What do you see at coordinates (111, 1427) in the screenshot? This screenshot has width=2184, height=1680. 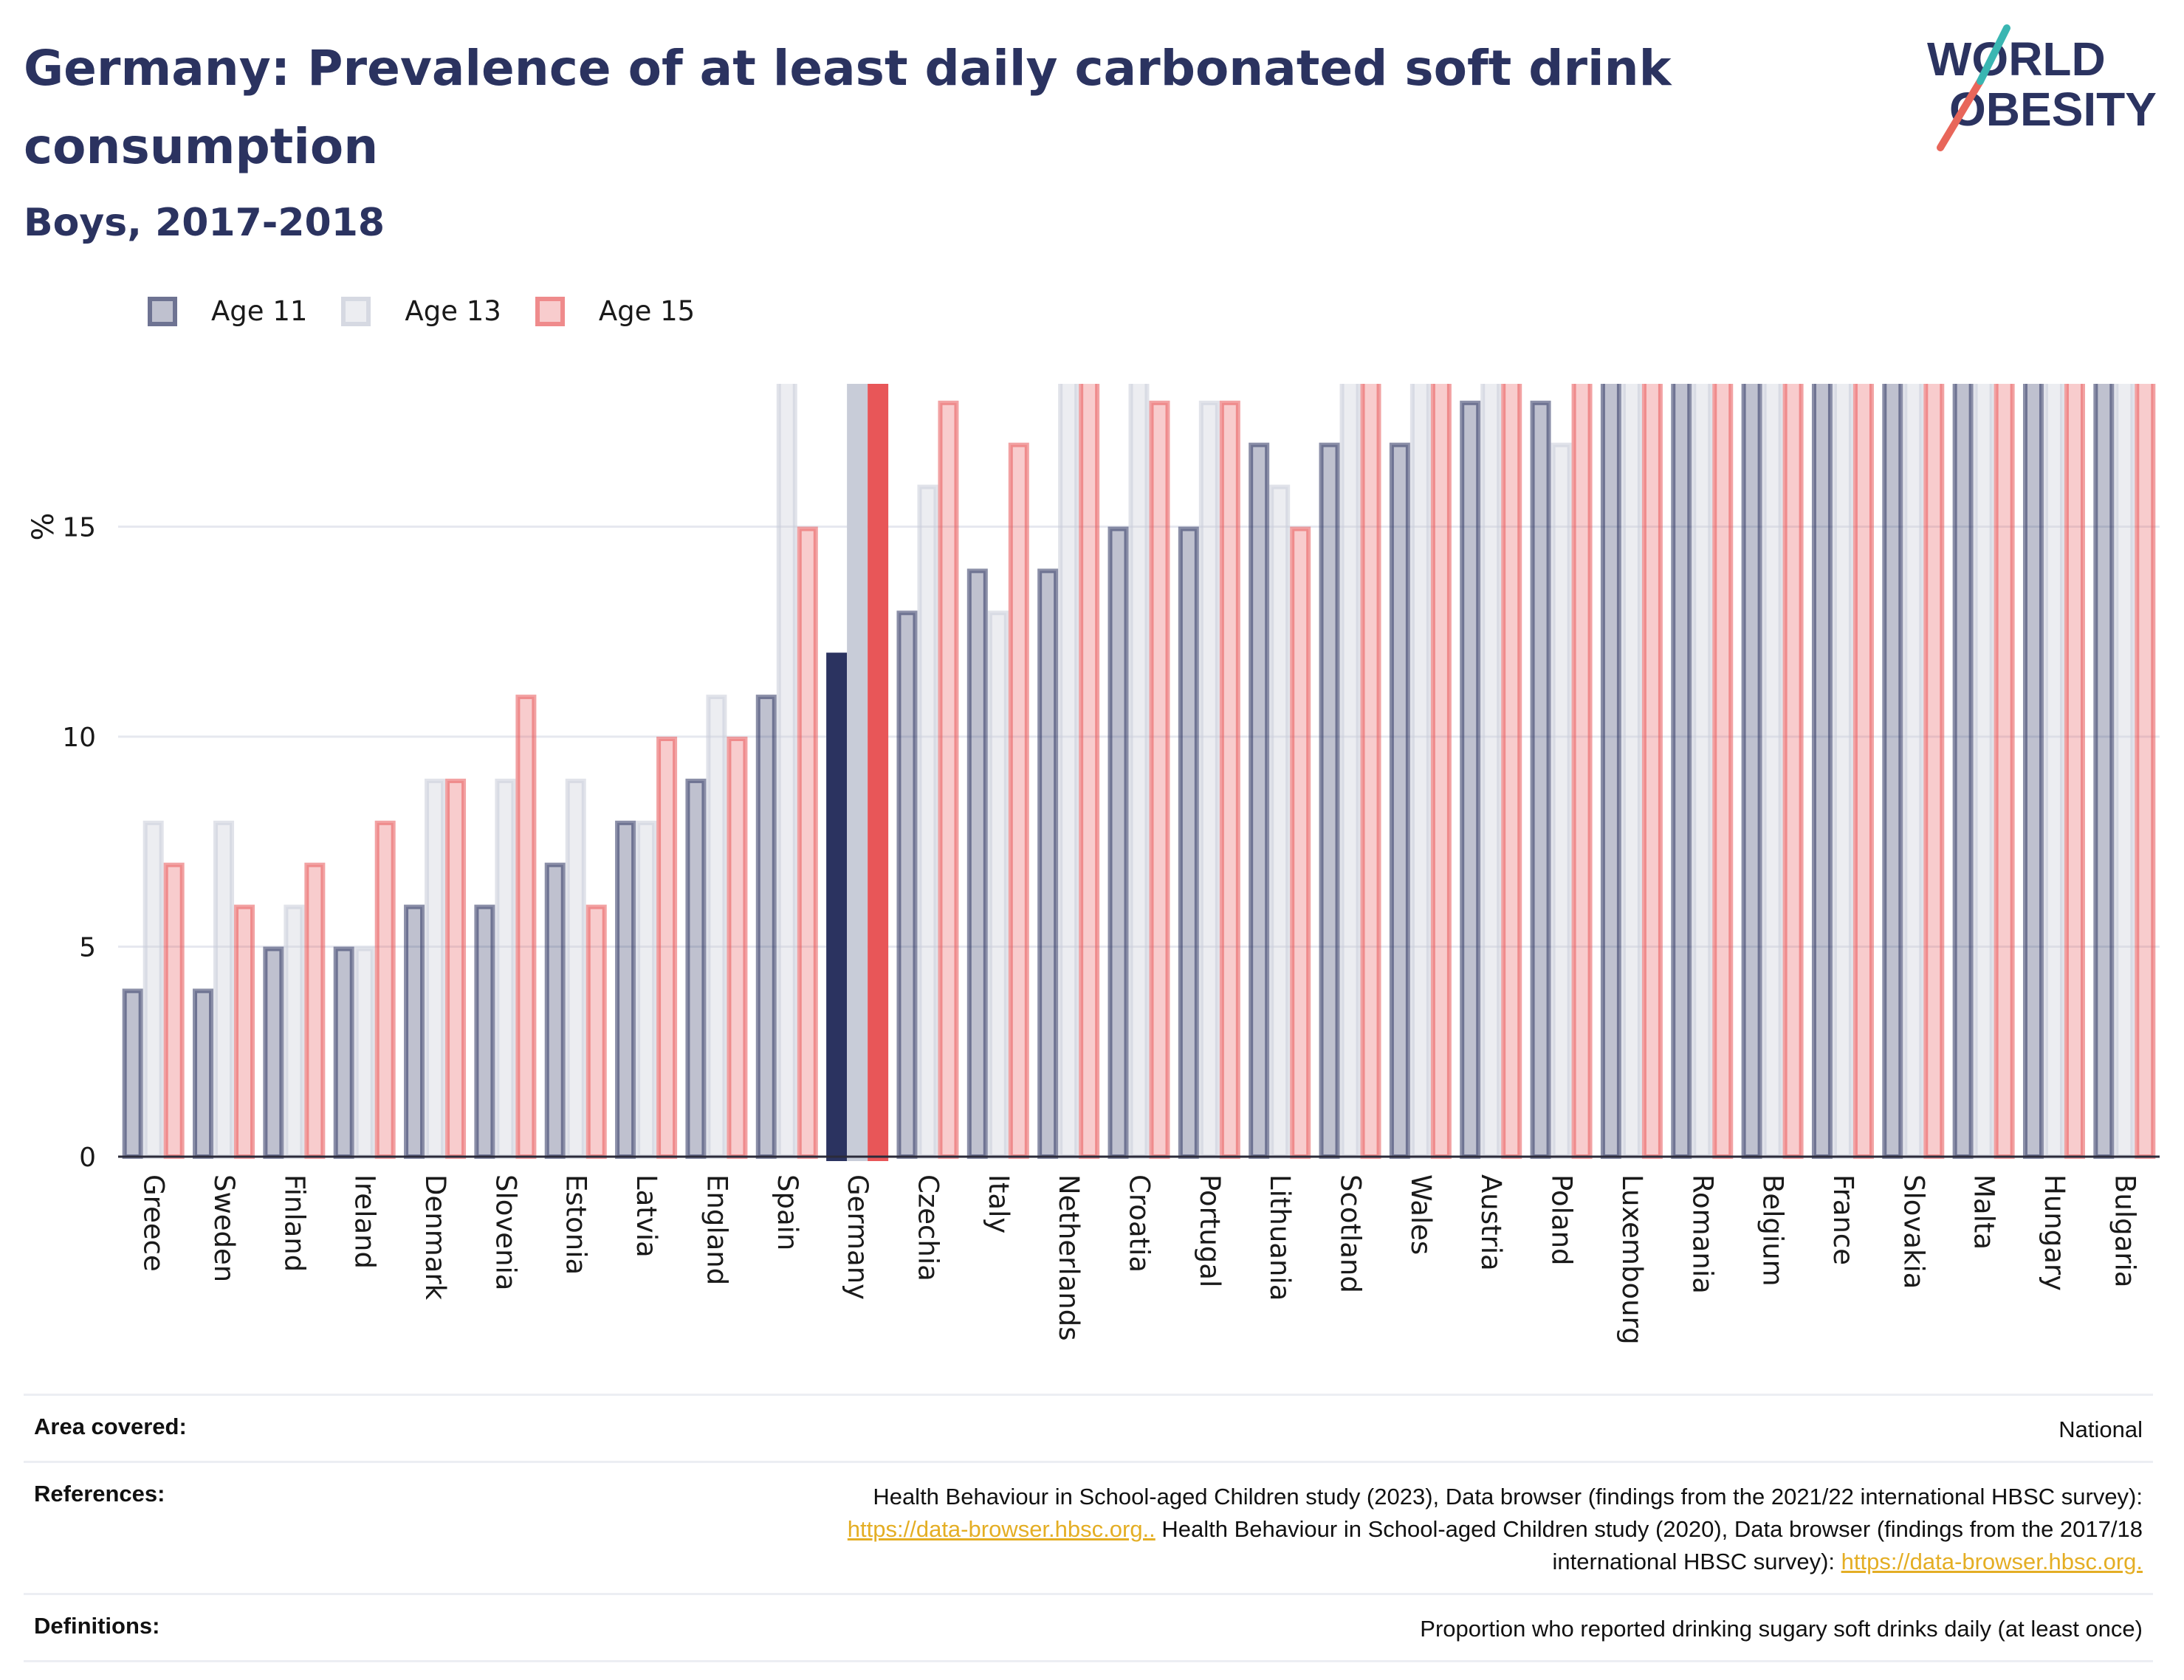 I see `area-covered-label: Area covered:` at bounding box center [111, 1427].